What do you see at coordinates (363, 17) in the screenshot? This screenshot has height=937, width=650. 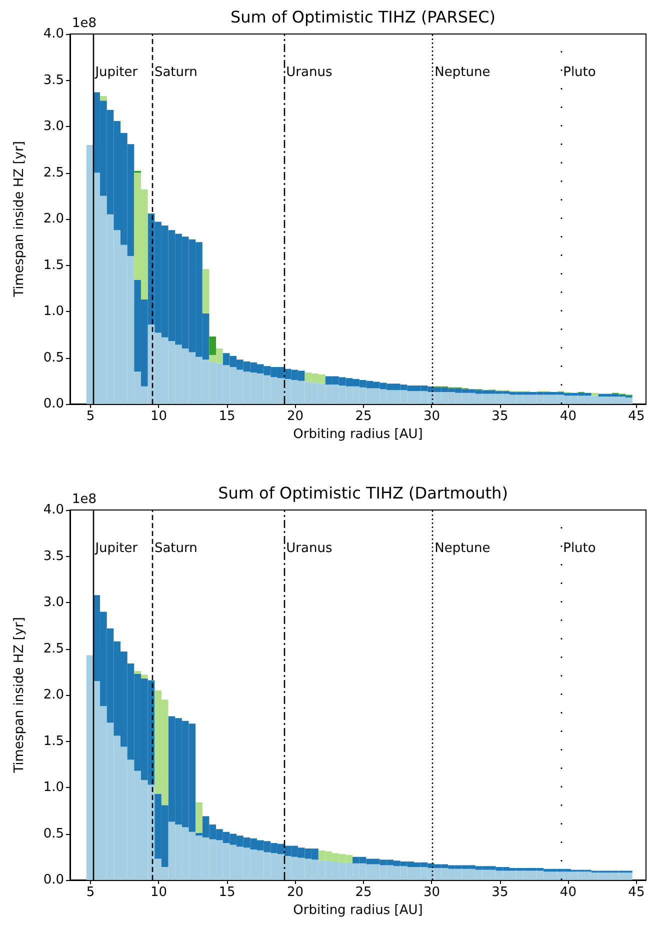 I see `chart-title: Sum of Optimistic TIHZ (PARSEC)` at bounding box center [363, 17].